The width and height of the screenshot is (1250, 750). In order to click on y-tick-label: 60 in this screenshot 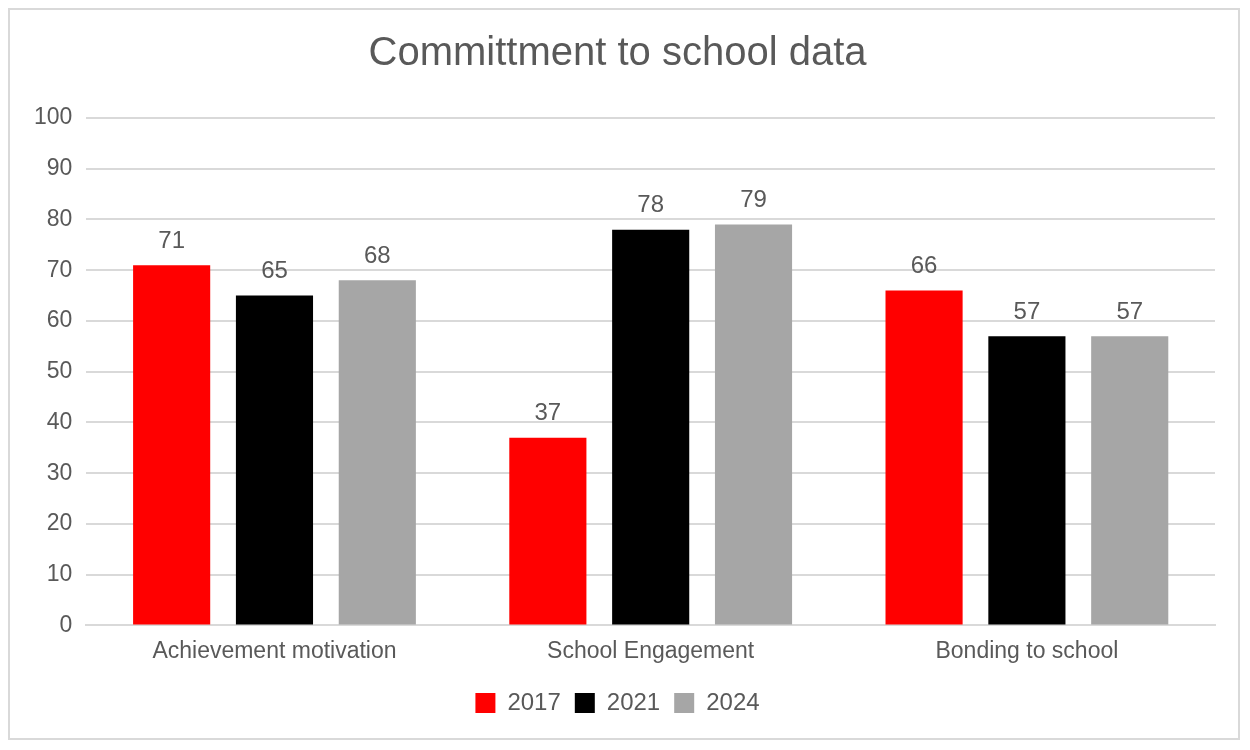, I will do `click(59, 319)`.